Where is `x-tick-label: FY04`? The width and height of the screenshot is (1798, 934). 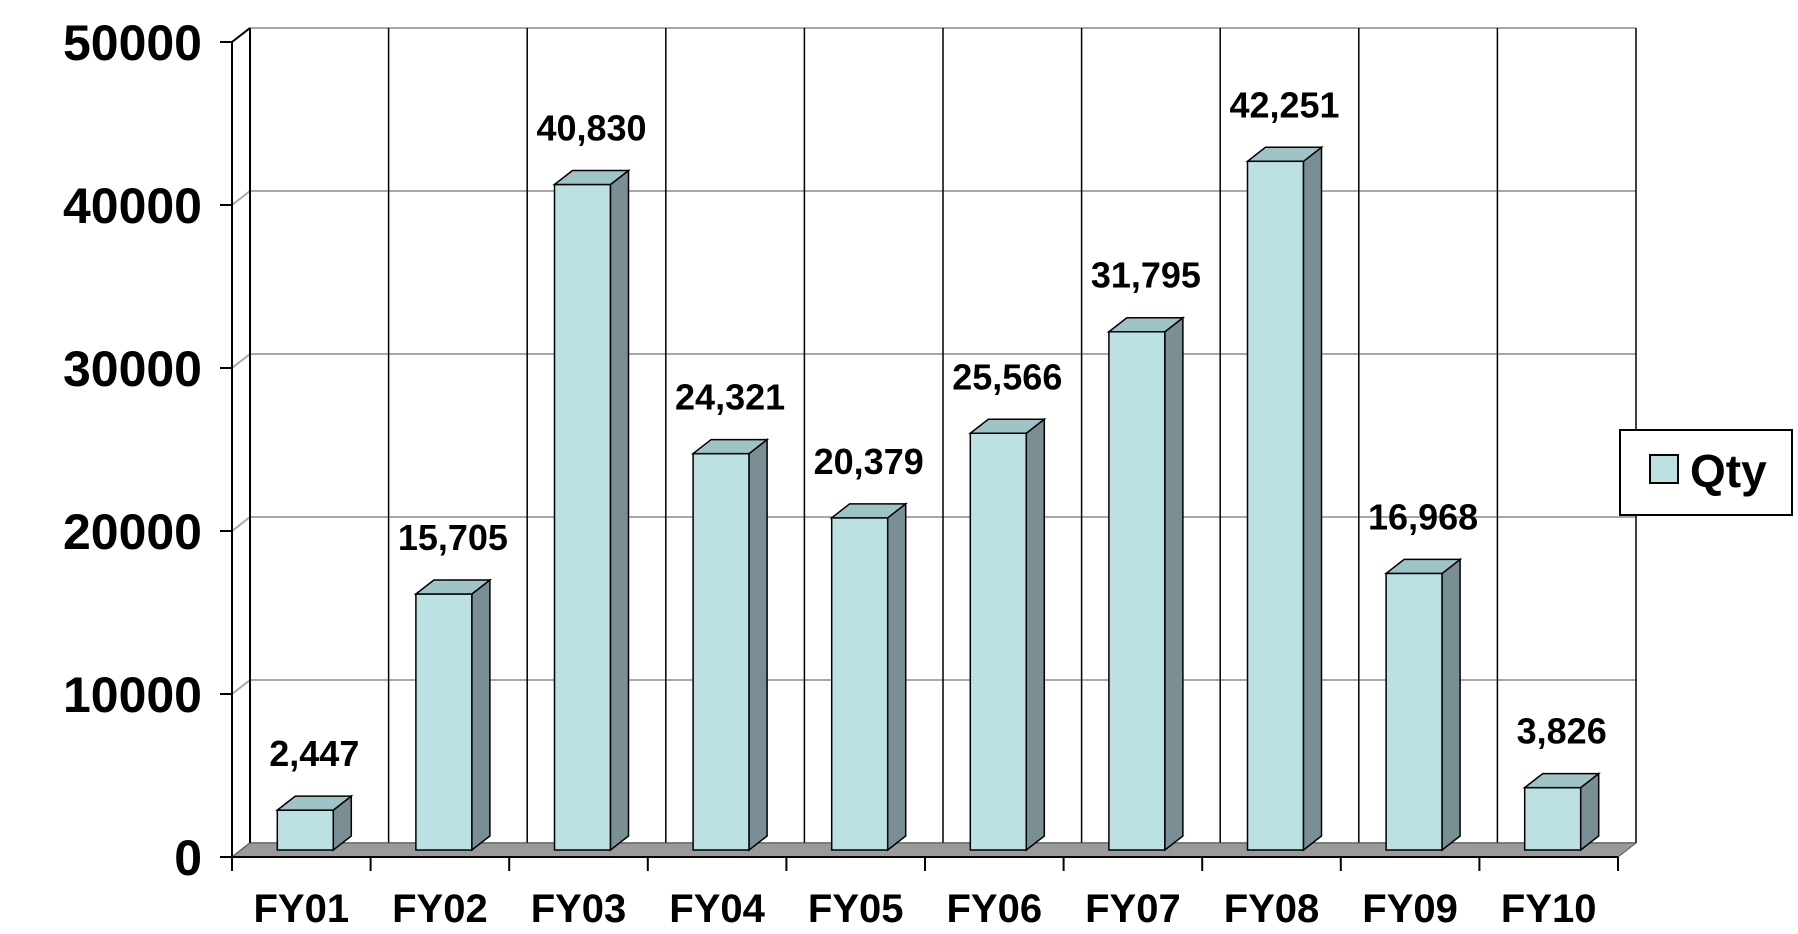
x-tick-label: FY04 is located at coordinates (717, 909).